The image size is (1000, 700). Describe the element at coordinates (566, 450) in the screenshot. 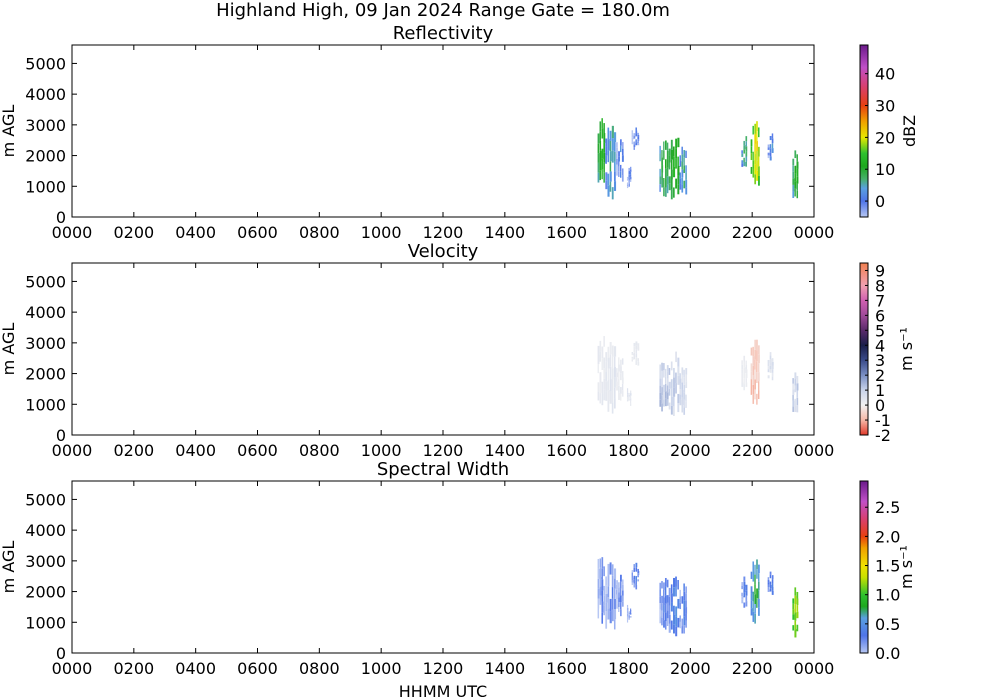

I see `x-tick-label: 1600` at that location.